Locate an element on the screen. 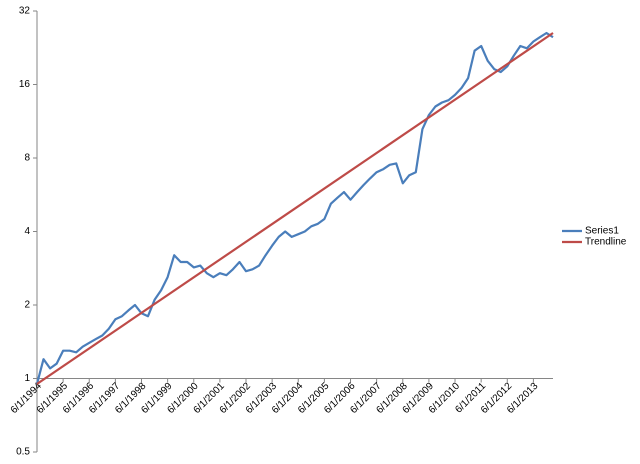  y-tick-label: 32 is located at coordinates (25, 11).